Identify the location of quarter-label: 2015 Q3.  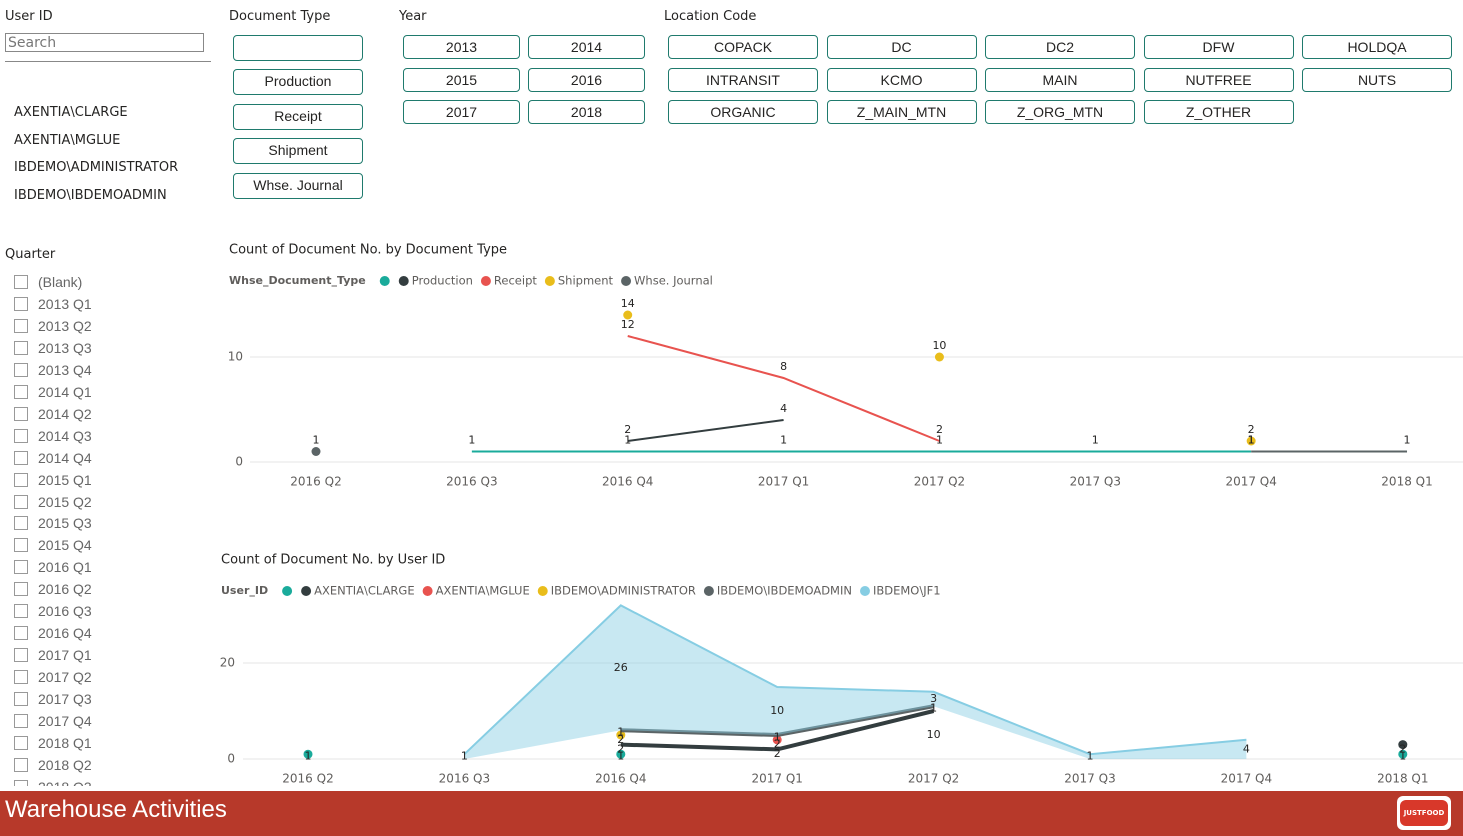
(65, 523).